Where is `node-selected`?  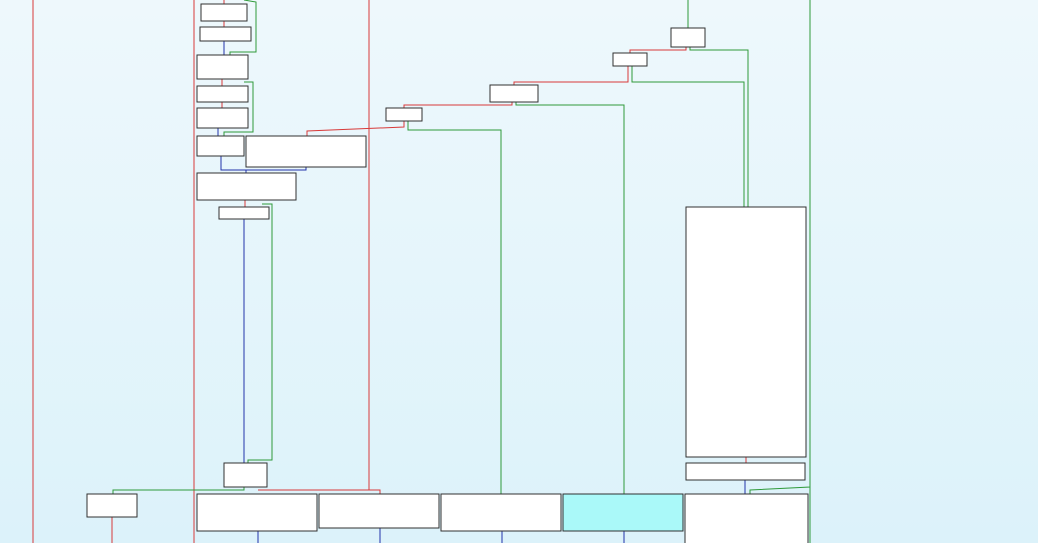 node-selected is located at coordinates (623, 512).